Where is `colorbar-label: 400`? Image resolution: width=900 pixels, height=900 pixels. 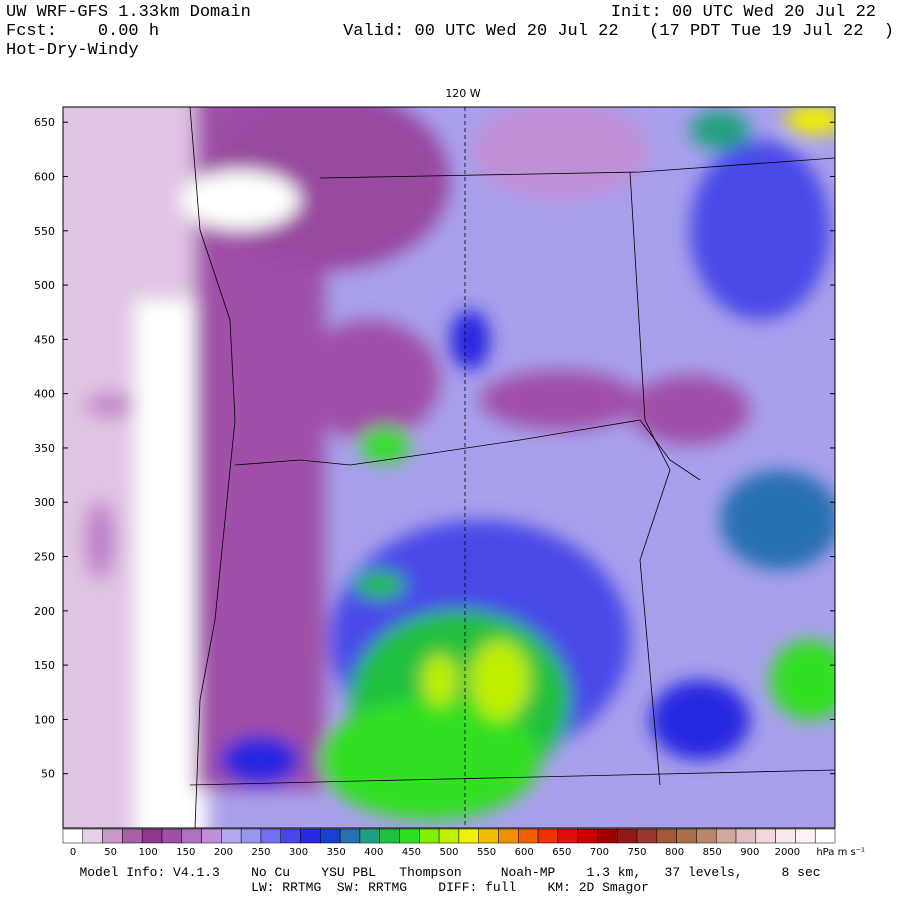 colorbar-label: 400 is located at coordinates (373, 852).